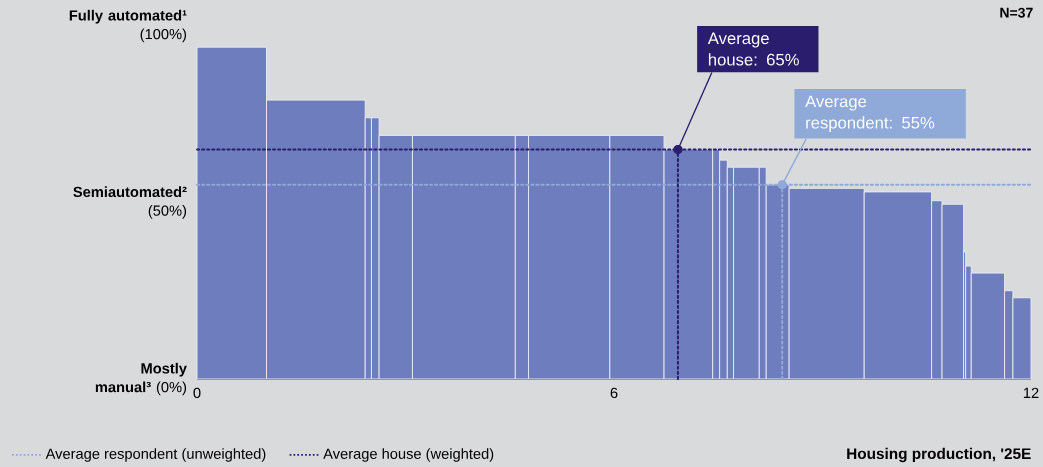  Describe the element at coordinates (1031, 392) in the screenshot. I see `x-tick-label: 12` at that location.